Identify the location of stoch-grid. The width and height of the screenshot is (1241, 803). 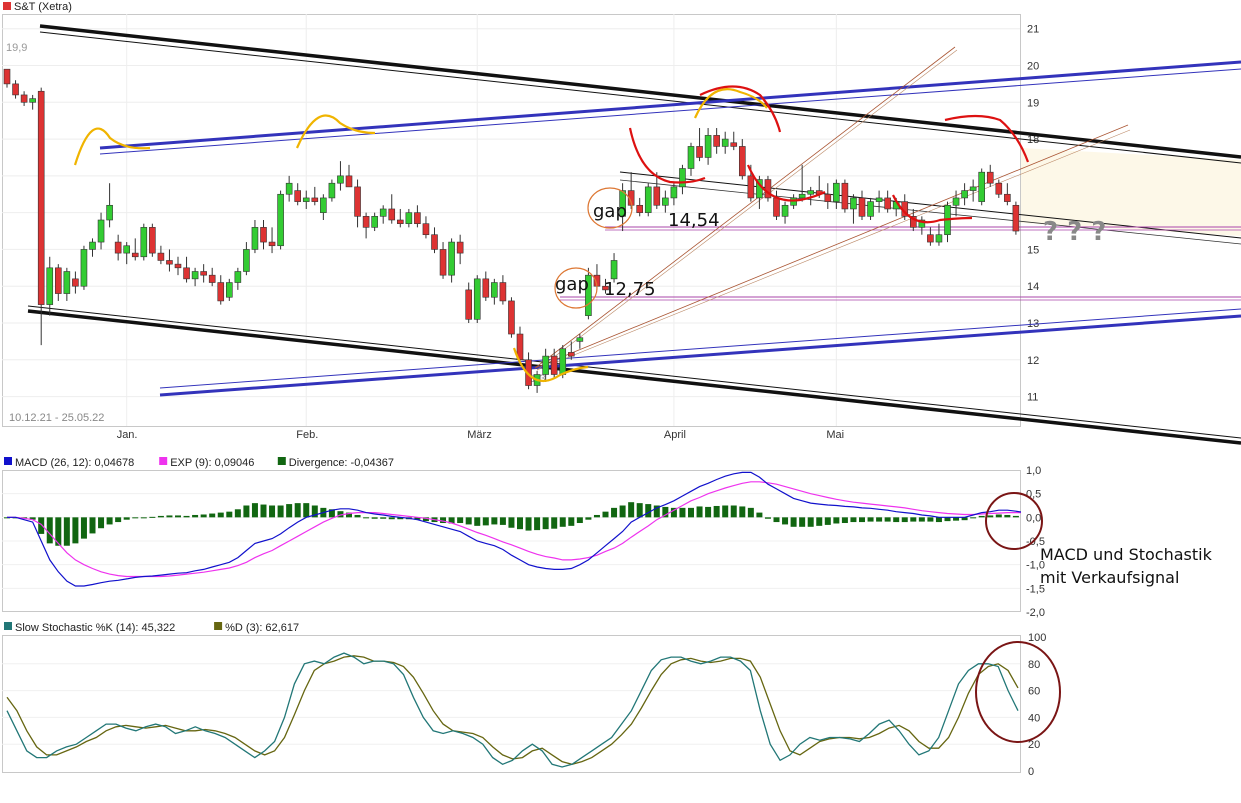
(511, 704).